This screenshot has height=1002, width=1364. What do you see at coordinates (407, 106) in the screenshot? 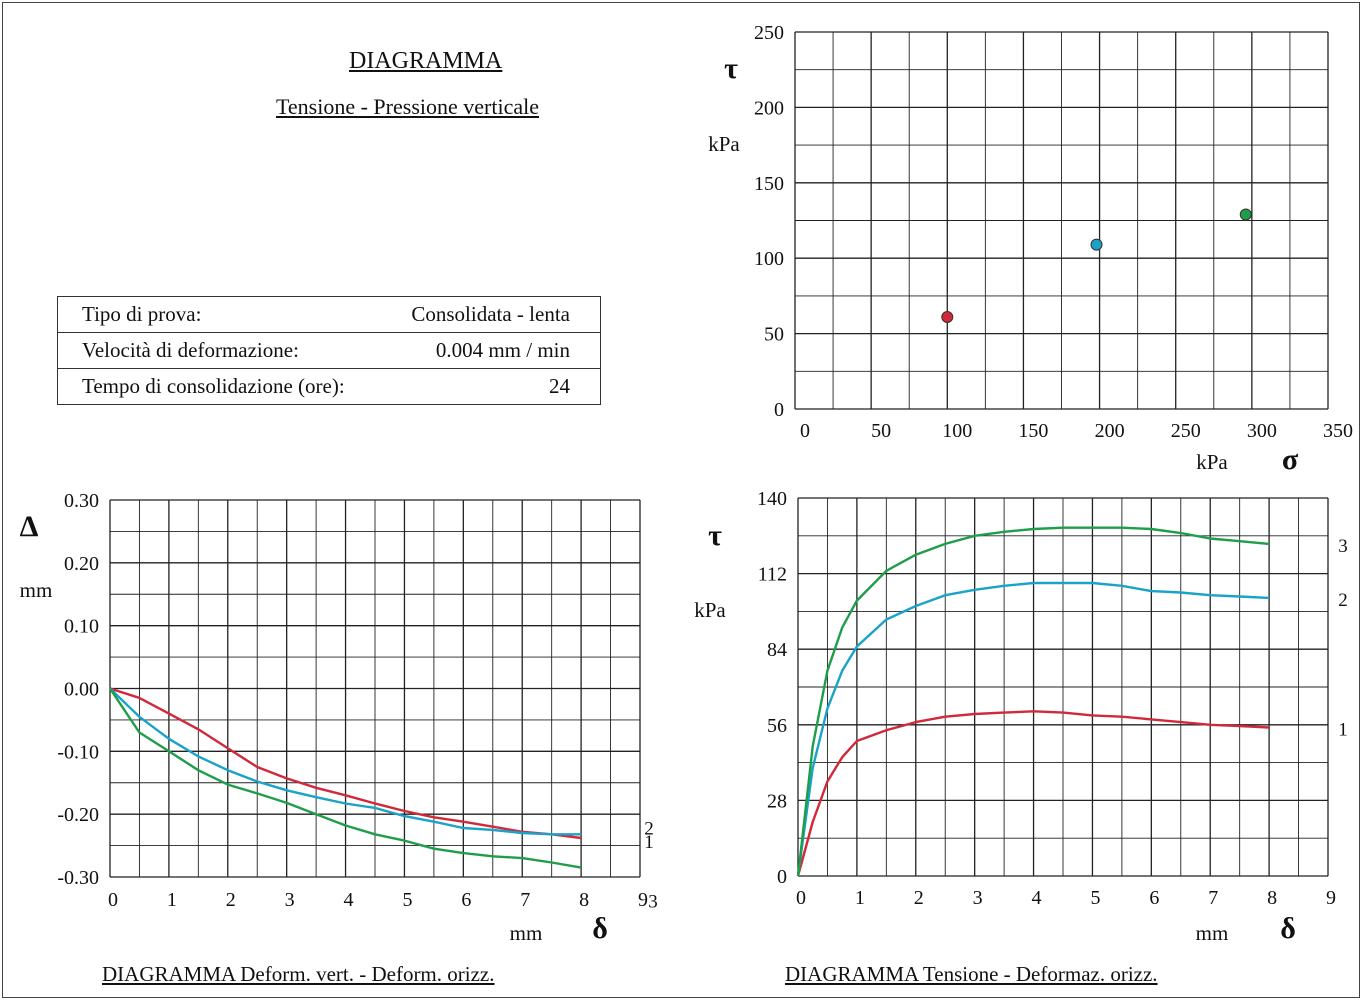
I see `page-subtitle: Tensione - Pressione verticale` at bounding box center [407, 106].